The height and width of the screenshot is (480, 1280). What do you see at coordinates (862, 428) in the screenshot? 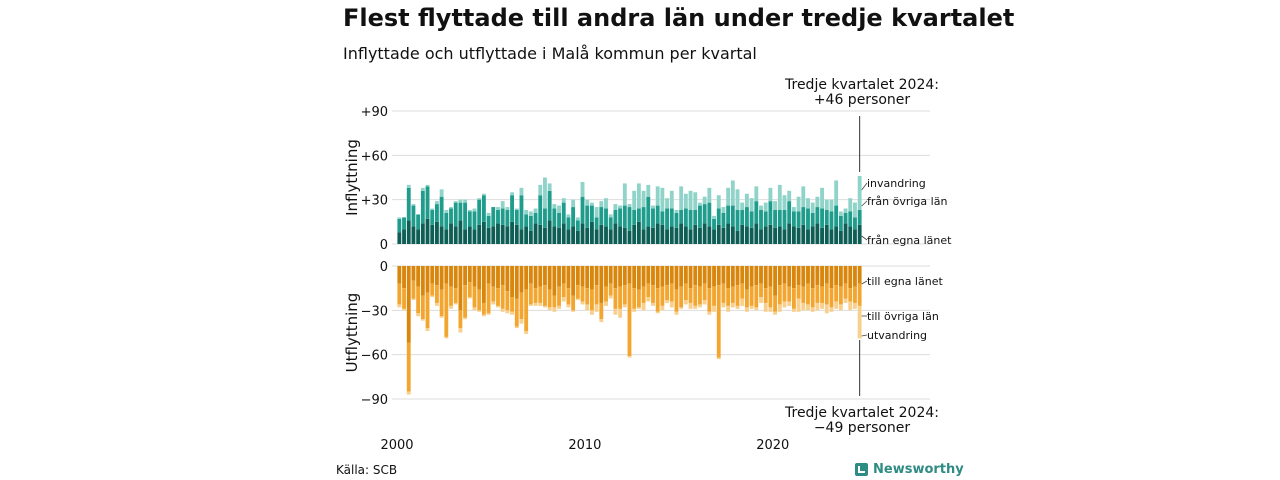
I see `annotation-value: −49 personer` at bounding box center [862, 428].